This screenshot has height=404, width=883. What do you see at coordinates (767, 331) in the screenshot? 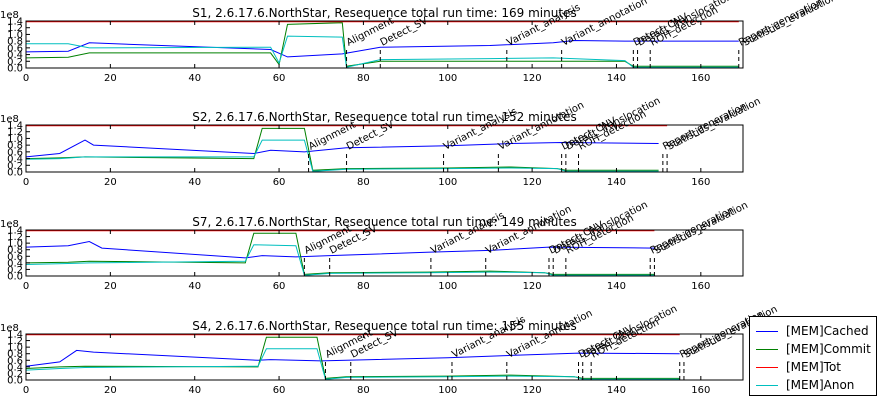
I see `legend-swatch-cached` at bounding box center [767, 331].